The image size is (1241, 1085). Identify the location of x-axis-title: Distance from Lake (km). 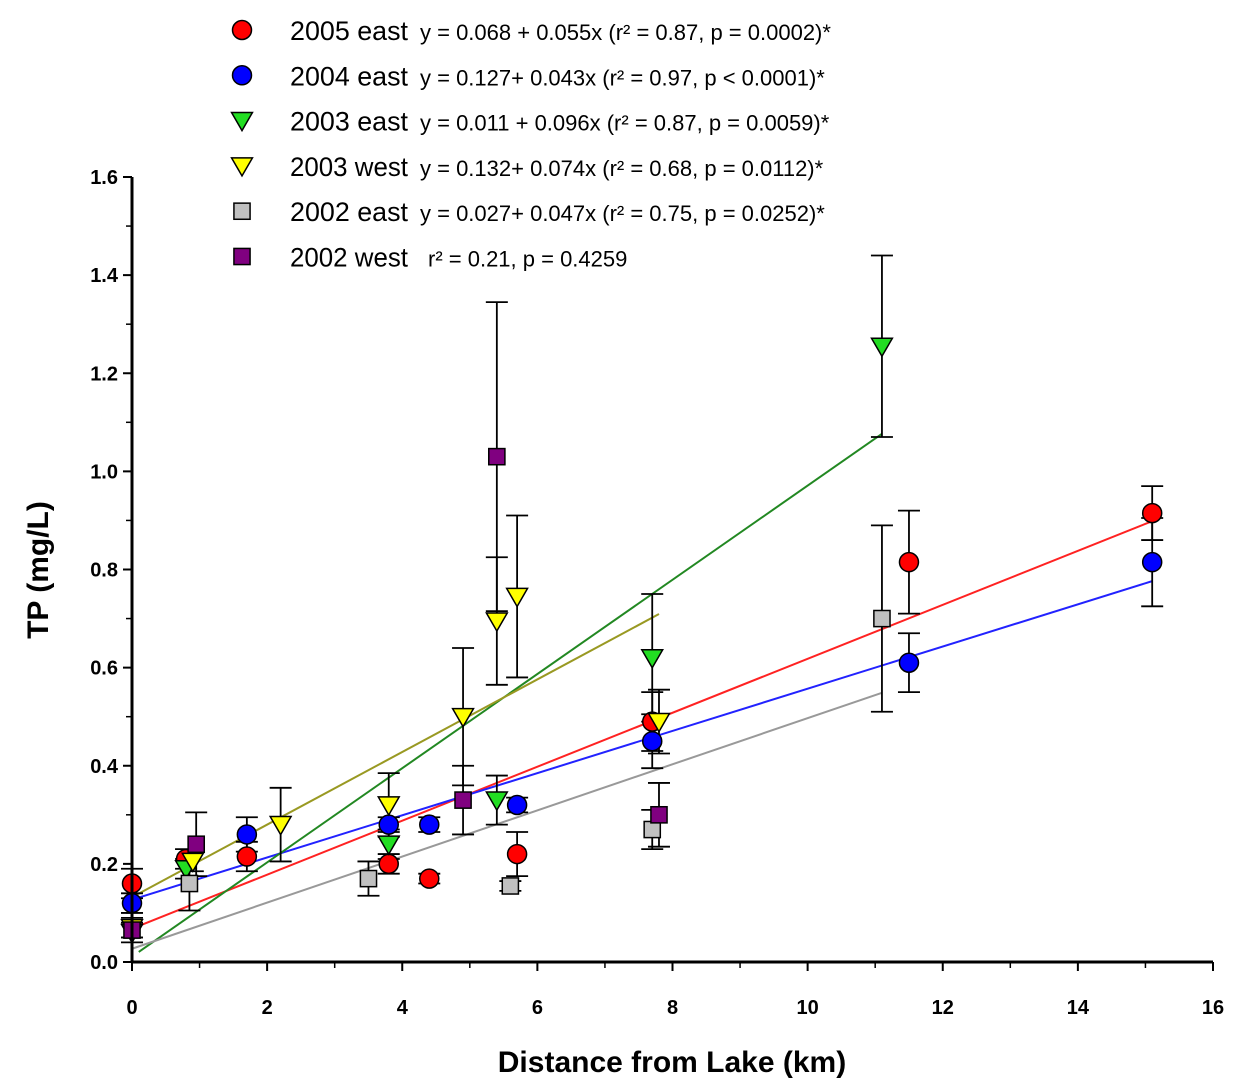
(672, 1062).